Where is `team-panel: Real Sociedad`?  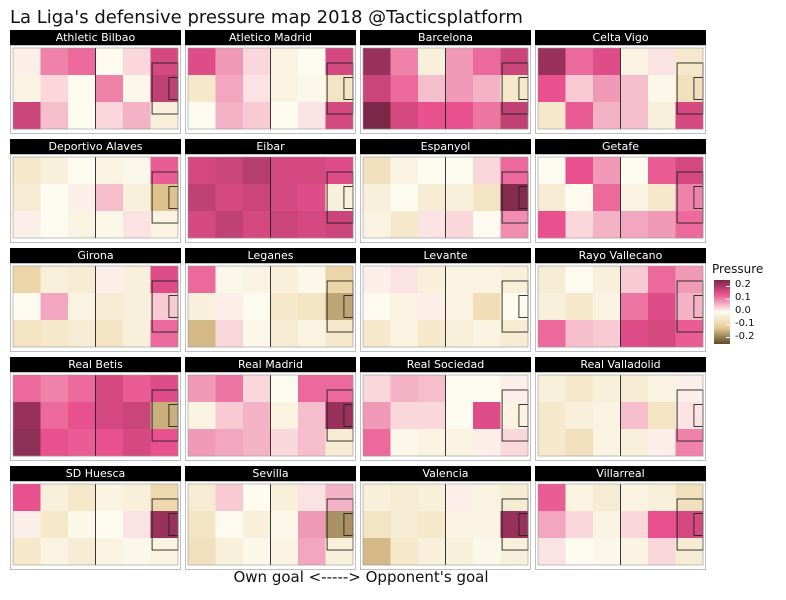 team-panel: Real Sociedad is located at coordinates (445, 409).